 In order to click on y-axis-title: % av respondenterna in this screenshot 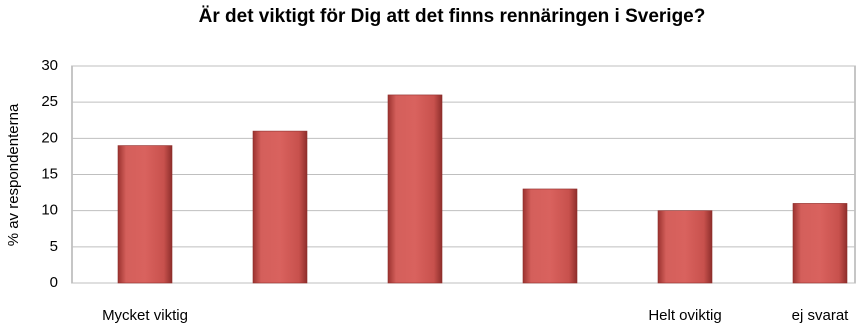, I will do `click(13, 174)`.